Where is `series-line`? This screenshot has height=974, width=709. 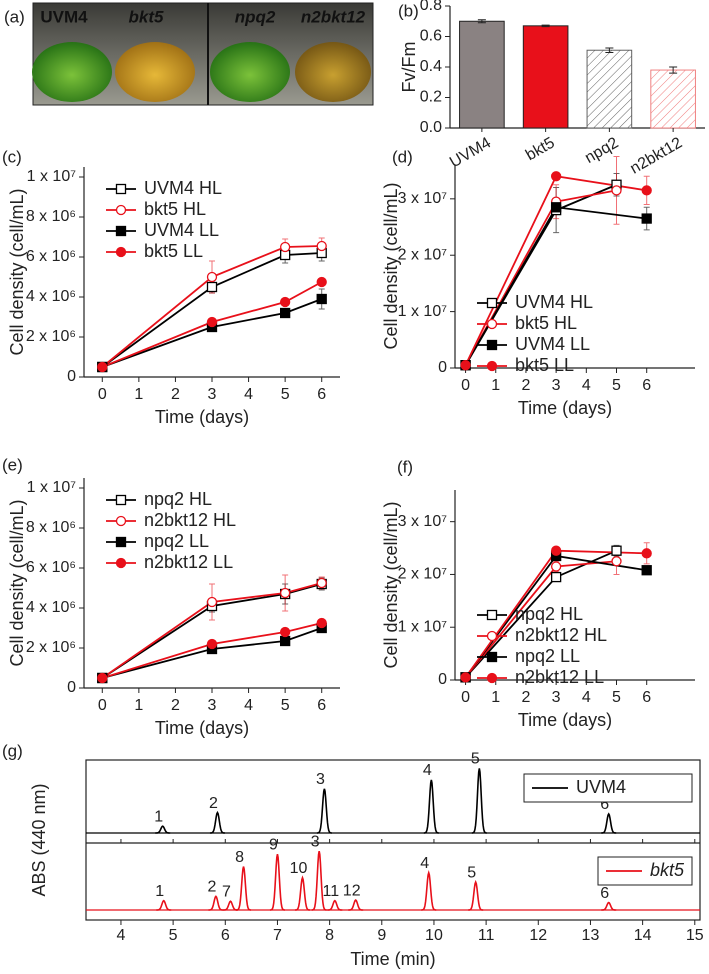
series-line is located at coordinates (211, 630).